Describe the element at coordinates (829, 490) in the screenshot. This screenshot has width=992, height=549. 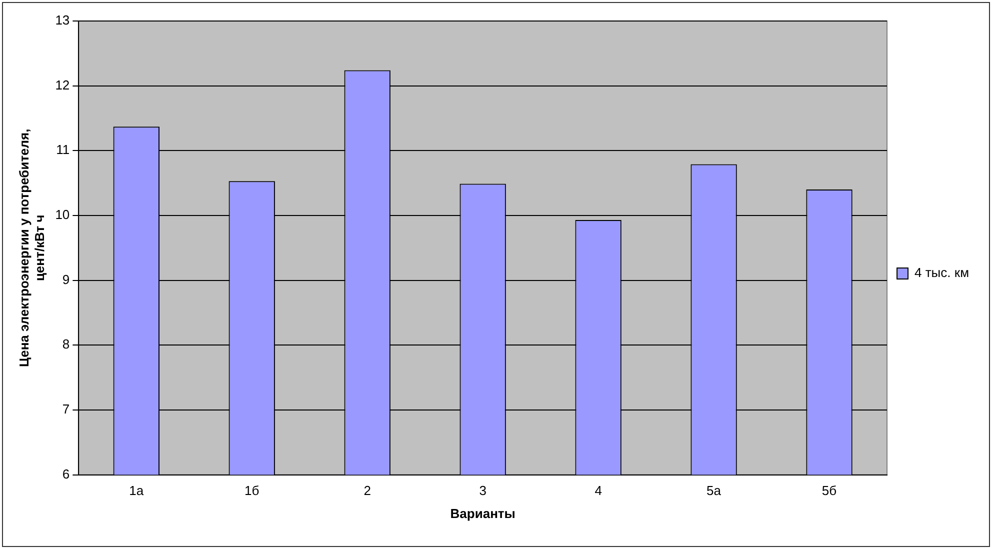
I see `x-tick-label: 5б` at that location.